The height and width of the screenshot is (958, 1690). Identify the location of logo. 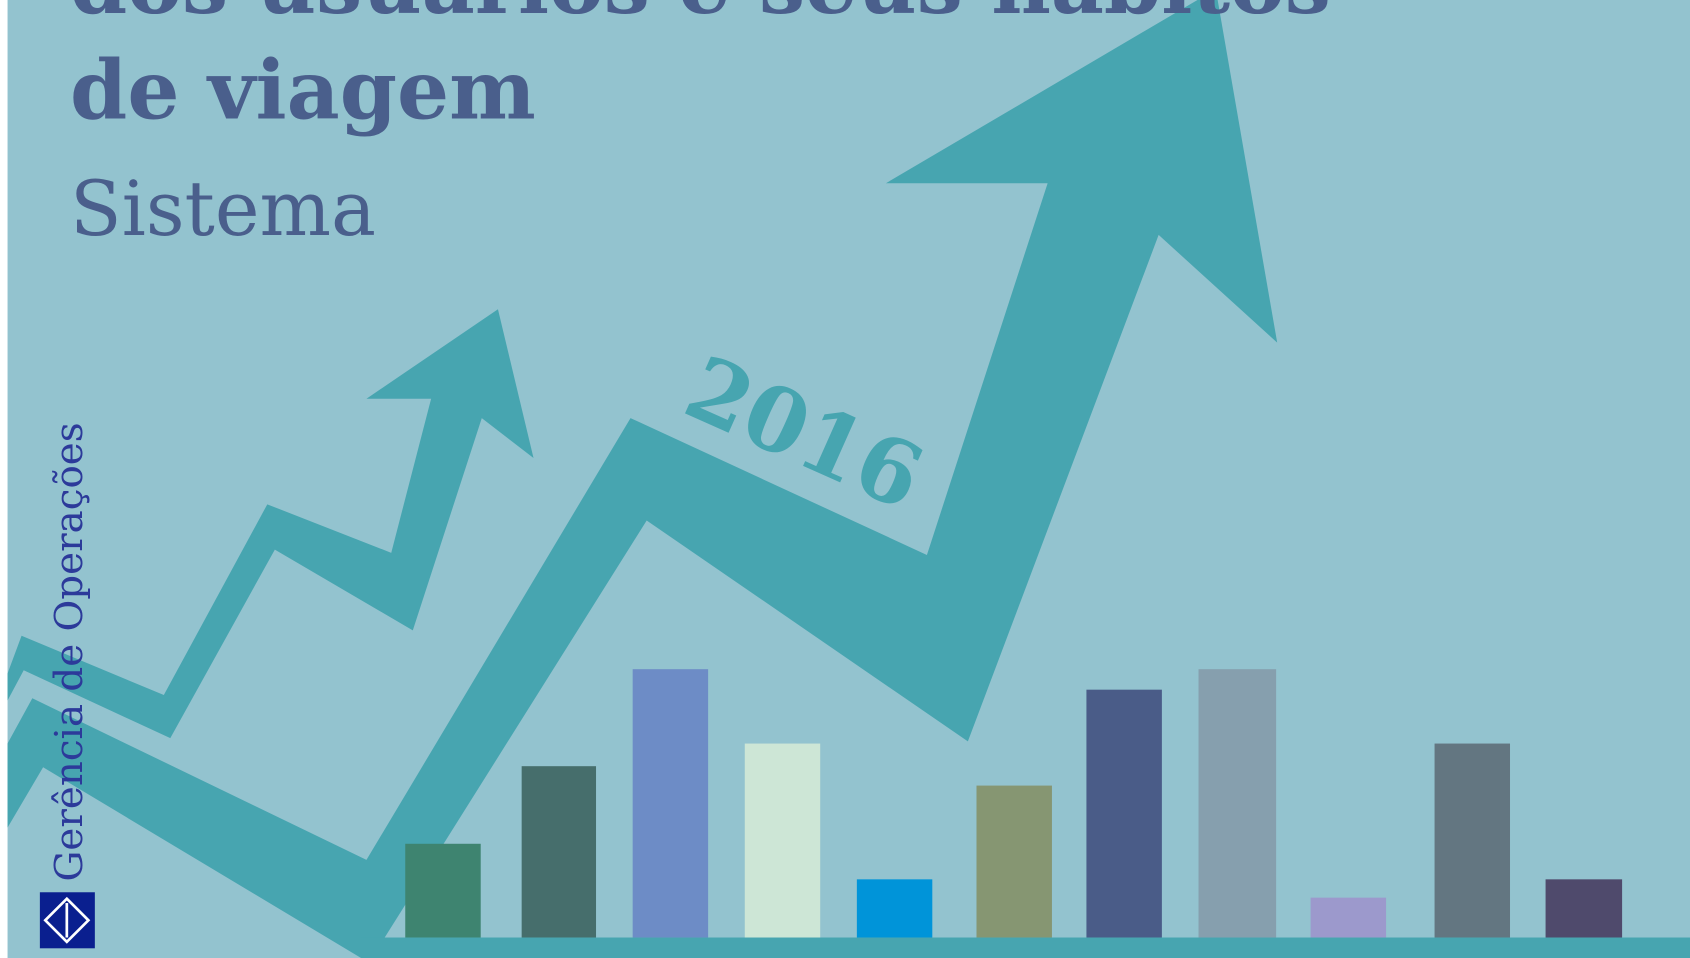
(67, 920).